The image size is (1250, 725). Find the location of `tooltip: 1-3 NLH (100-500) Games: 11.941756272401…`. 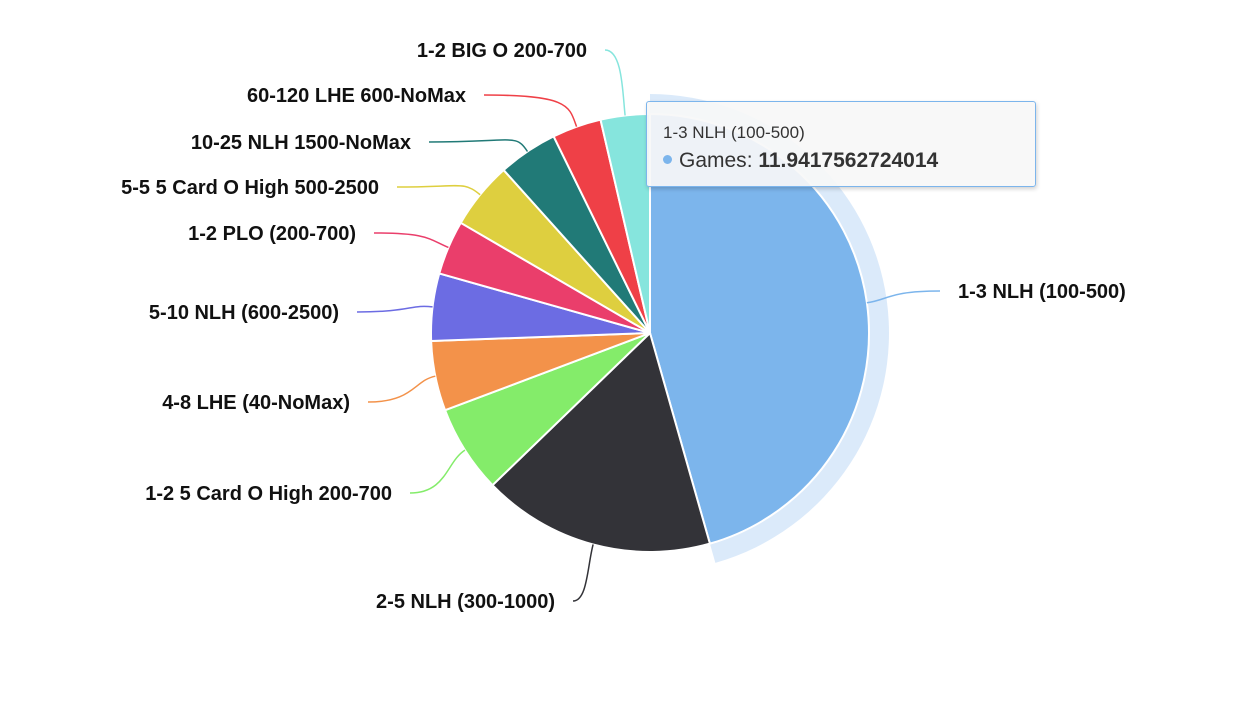

tooltip: 1-3 NLH (100-500) Games: 11.941756272401… is located at coordinates (841, 144).